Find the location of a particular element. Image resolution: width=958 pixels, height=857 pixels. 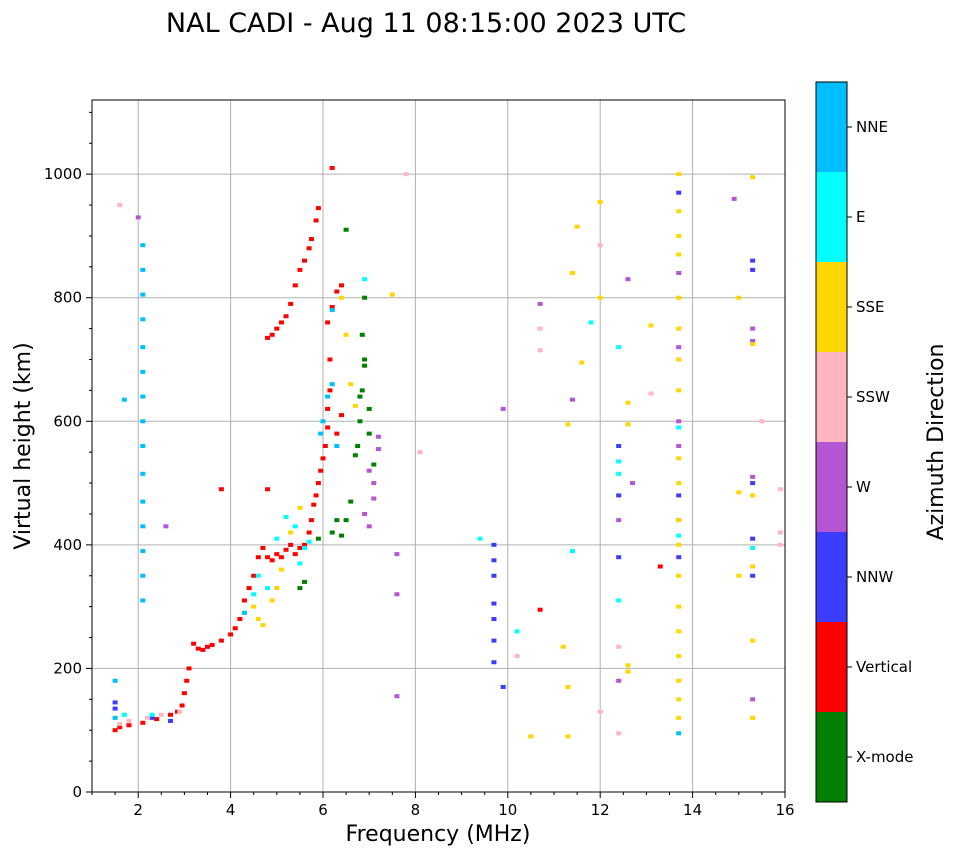

colorbar: X-mode Vertical NNW W SSW SSE E NNE is located at coordinates (864, 442).